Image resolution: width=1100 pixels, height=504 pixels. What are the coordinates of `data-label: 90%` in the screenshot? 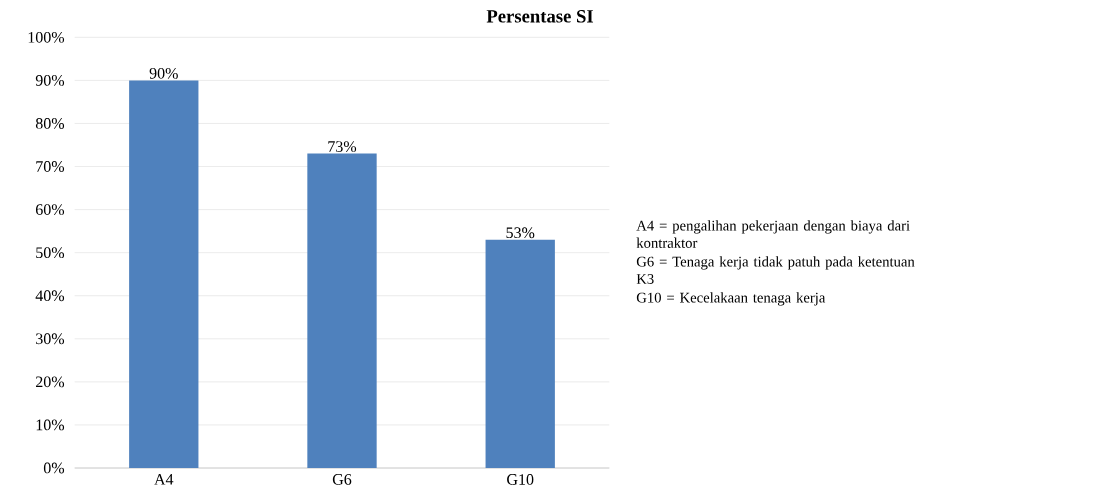 It's located at (163, 73).